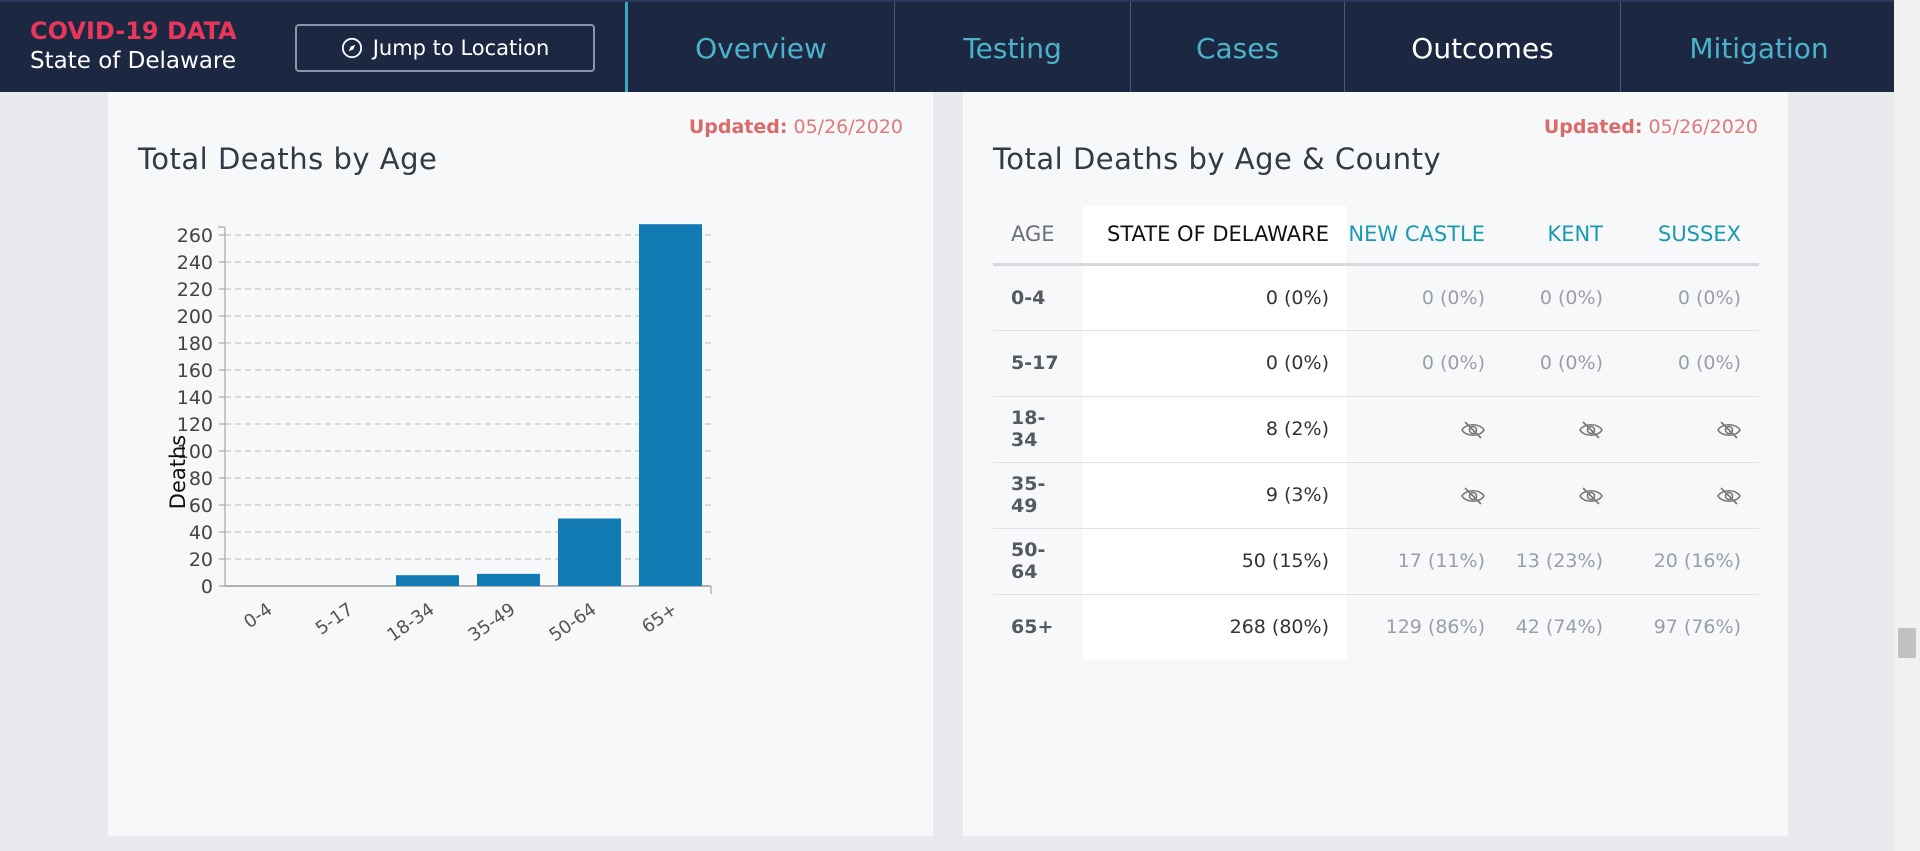  What do you see at coordinates (195, 398) in the screenshot?
I see `y-tick-label: 140` at bounding box center [195, 398].